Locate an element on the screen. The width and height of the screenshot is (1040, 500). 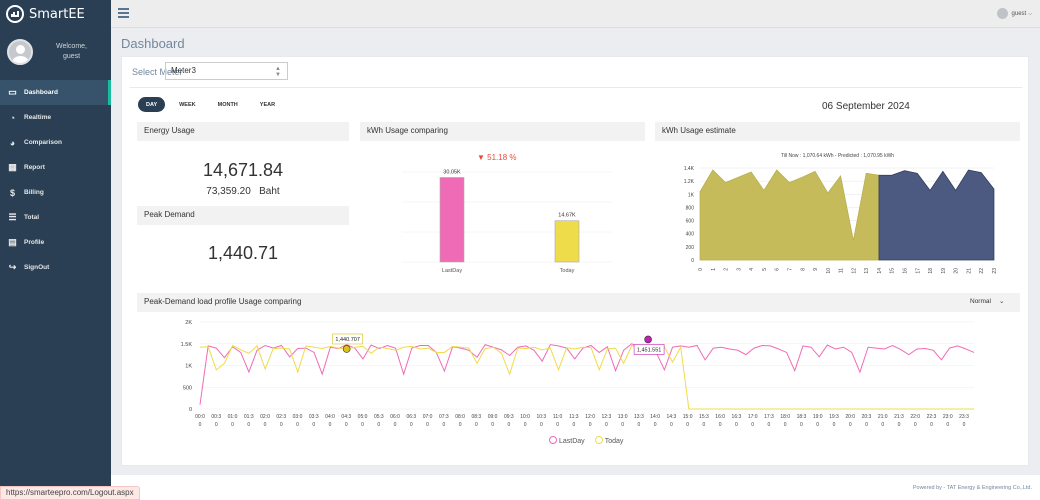
kwh-comparing-header: kWh Usage comparing is located at coordinates (502, 131).